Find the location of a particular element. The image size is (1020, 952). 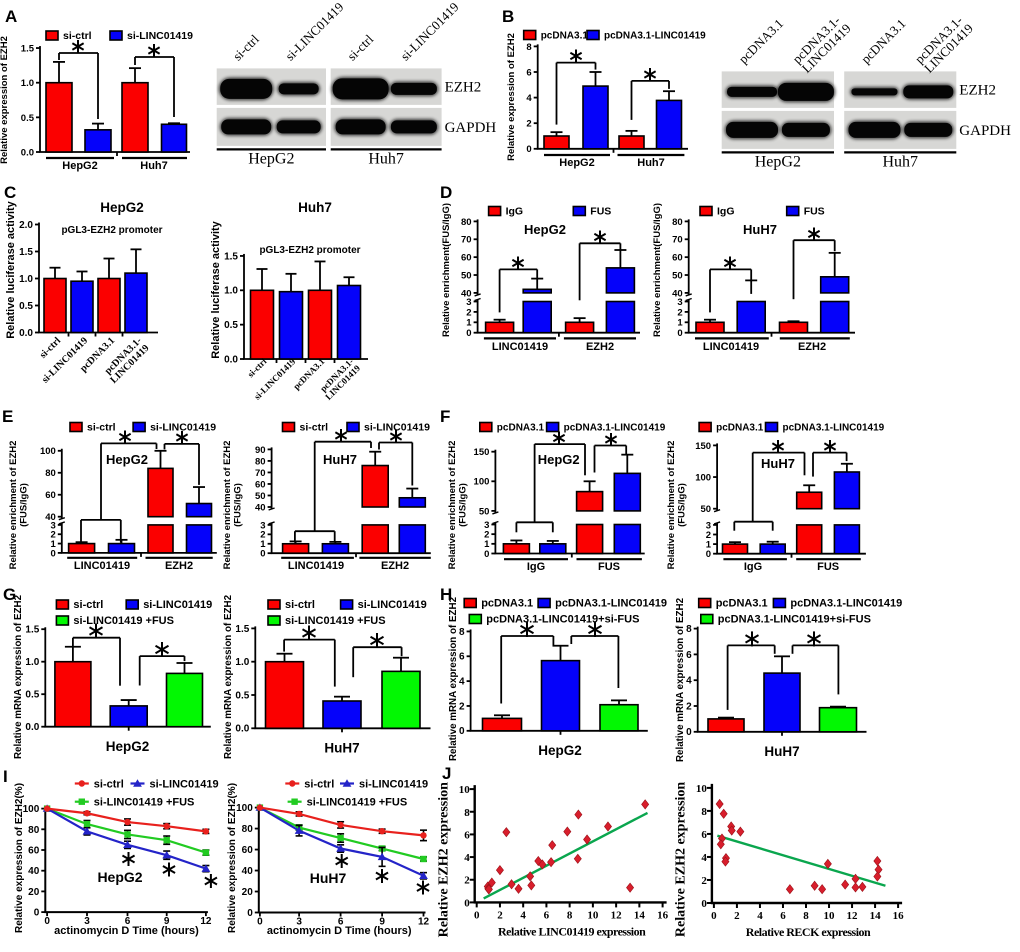

svg-text: F is located at coordinates (445, 416).